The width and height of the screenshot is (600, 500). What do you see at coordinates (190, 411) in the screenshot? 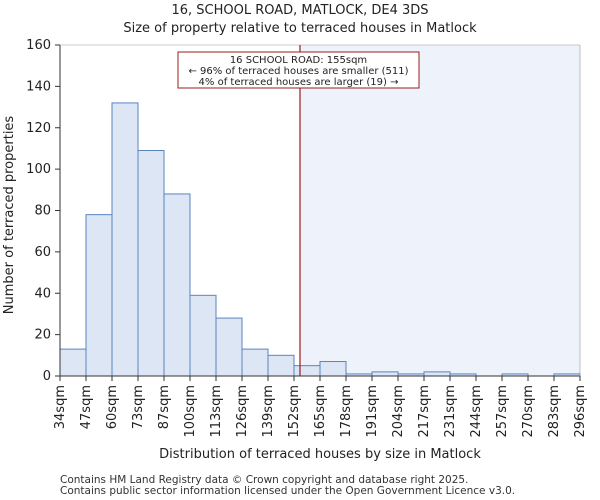
I see `x-tick-label-100sqm: 100sqm` at bounding box center [190, 411].